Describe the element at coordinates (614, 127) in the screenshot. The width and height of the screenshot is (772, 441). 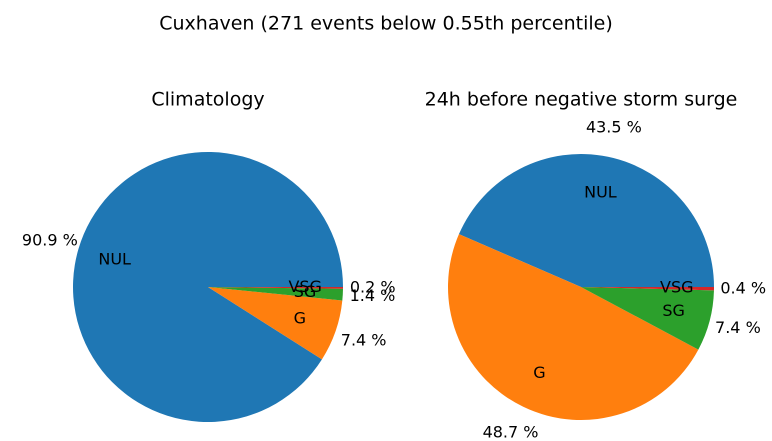
I see `slice-percent: 43.5 %` at that location.